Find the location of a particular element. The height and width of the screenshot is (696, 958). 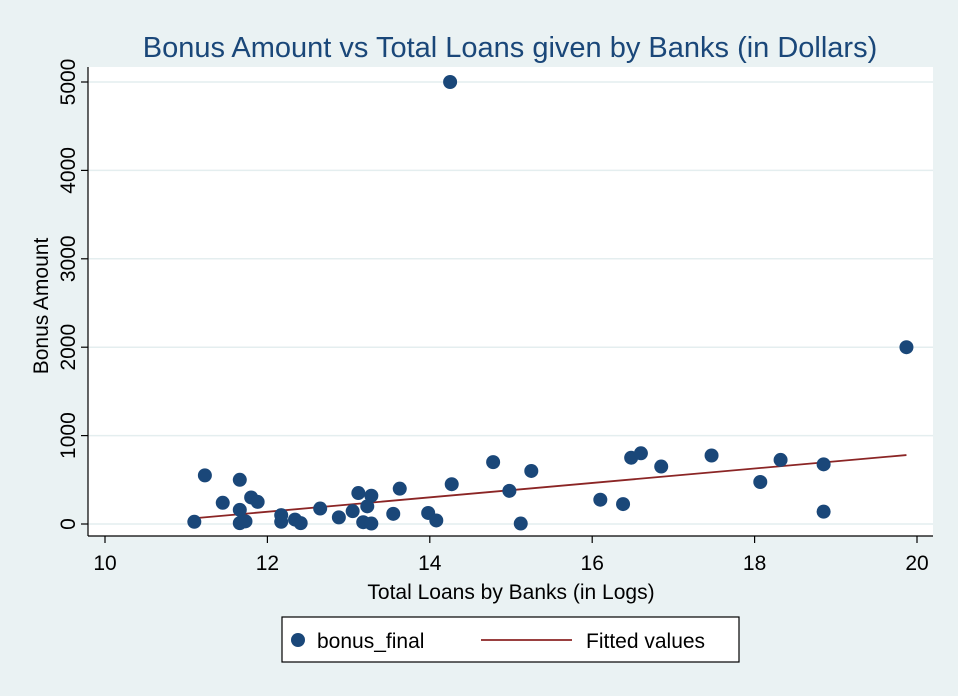

y-axis-label: Bonus Amount is located at coordinates (41, 306).